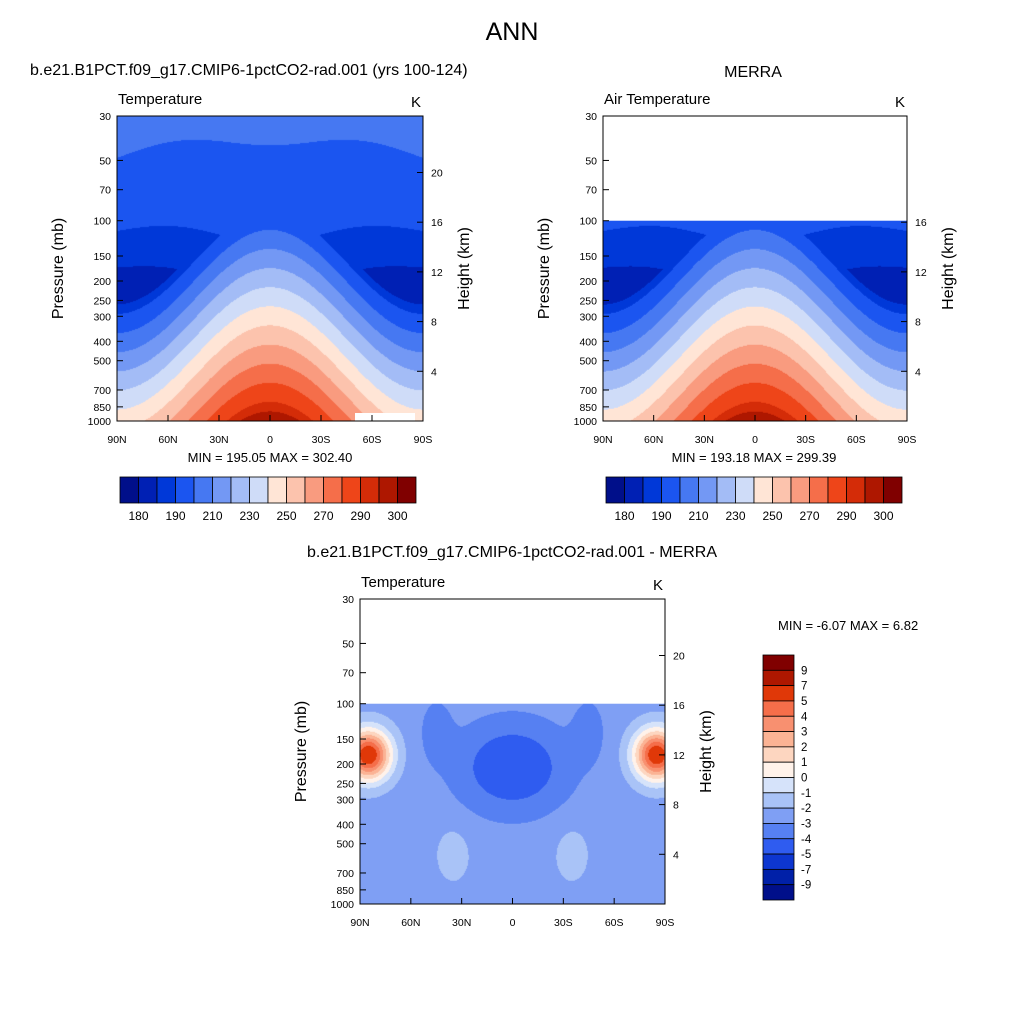 This screenshot has height=1024, width=1024. Describe the element at coordinates (359, 923) in the screenshot. I see `panel3-xtick-label: 90N` at that location.